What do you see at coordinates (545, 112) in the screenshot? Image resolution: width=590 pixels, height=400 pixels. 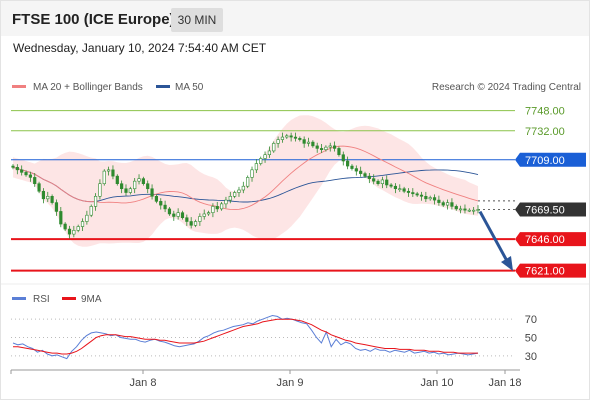 I see `resistance-2-label: 7748.00` at bounding box center [545, 112].